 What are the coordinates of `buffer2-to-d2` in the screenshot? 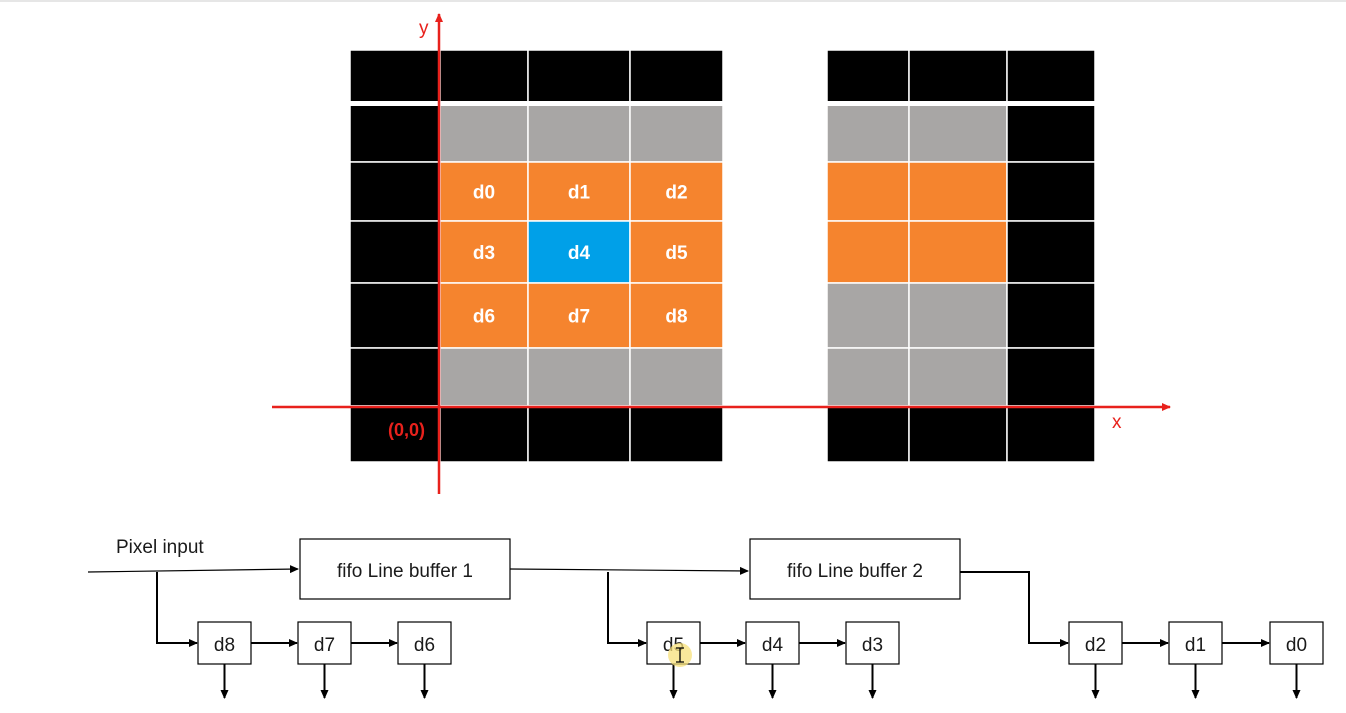 It's located at (1014, 609).